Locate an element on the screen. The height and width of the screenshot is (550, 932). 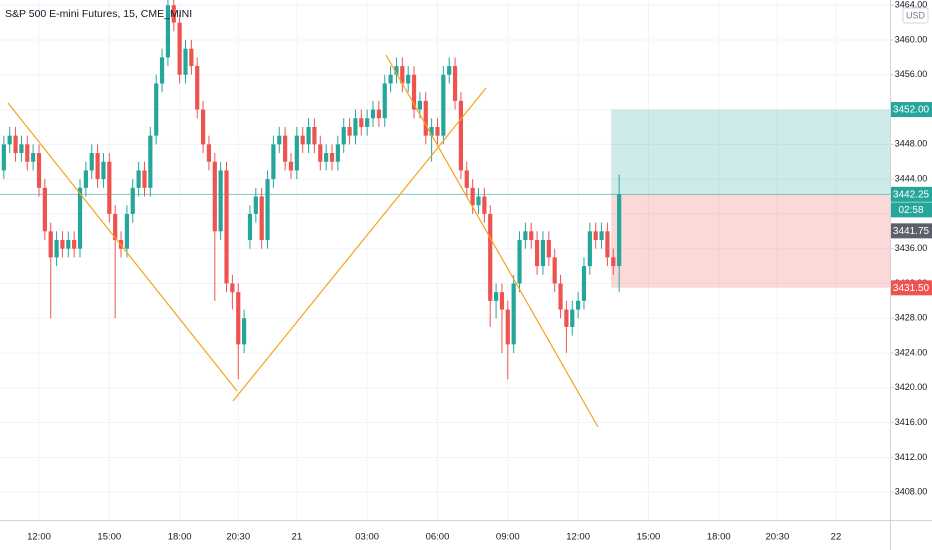
extra-price-label: 3441.75 is located at coordinates (911, 231).